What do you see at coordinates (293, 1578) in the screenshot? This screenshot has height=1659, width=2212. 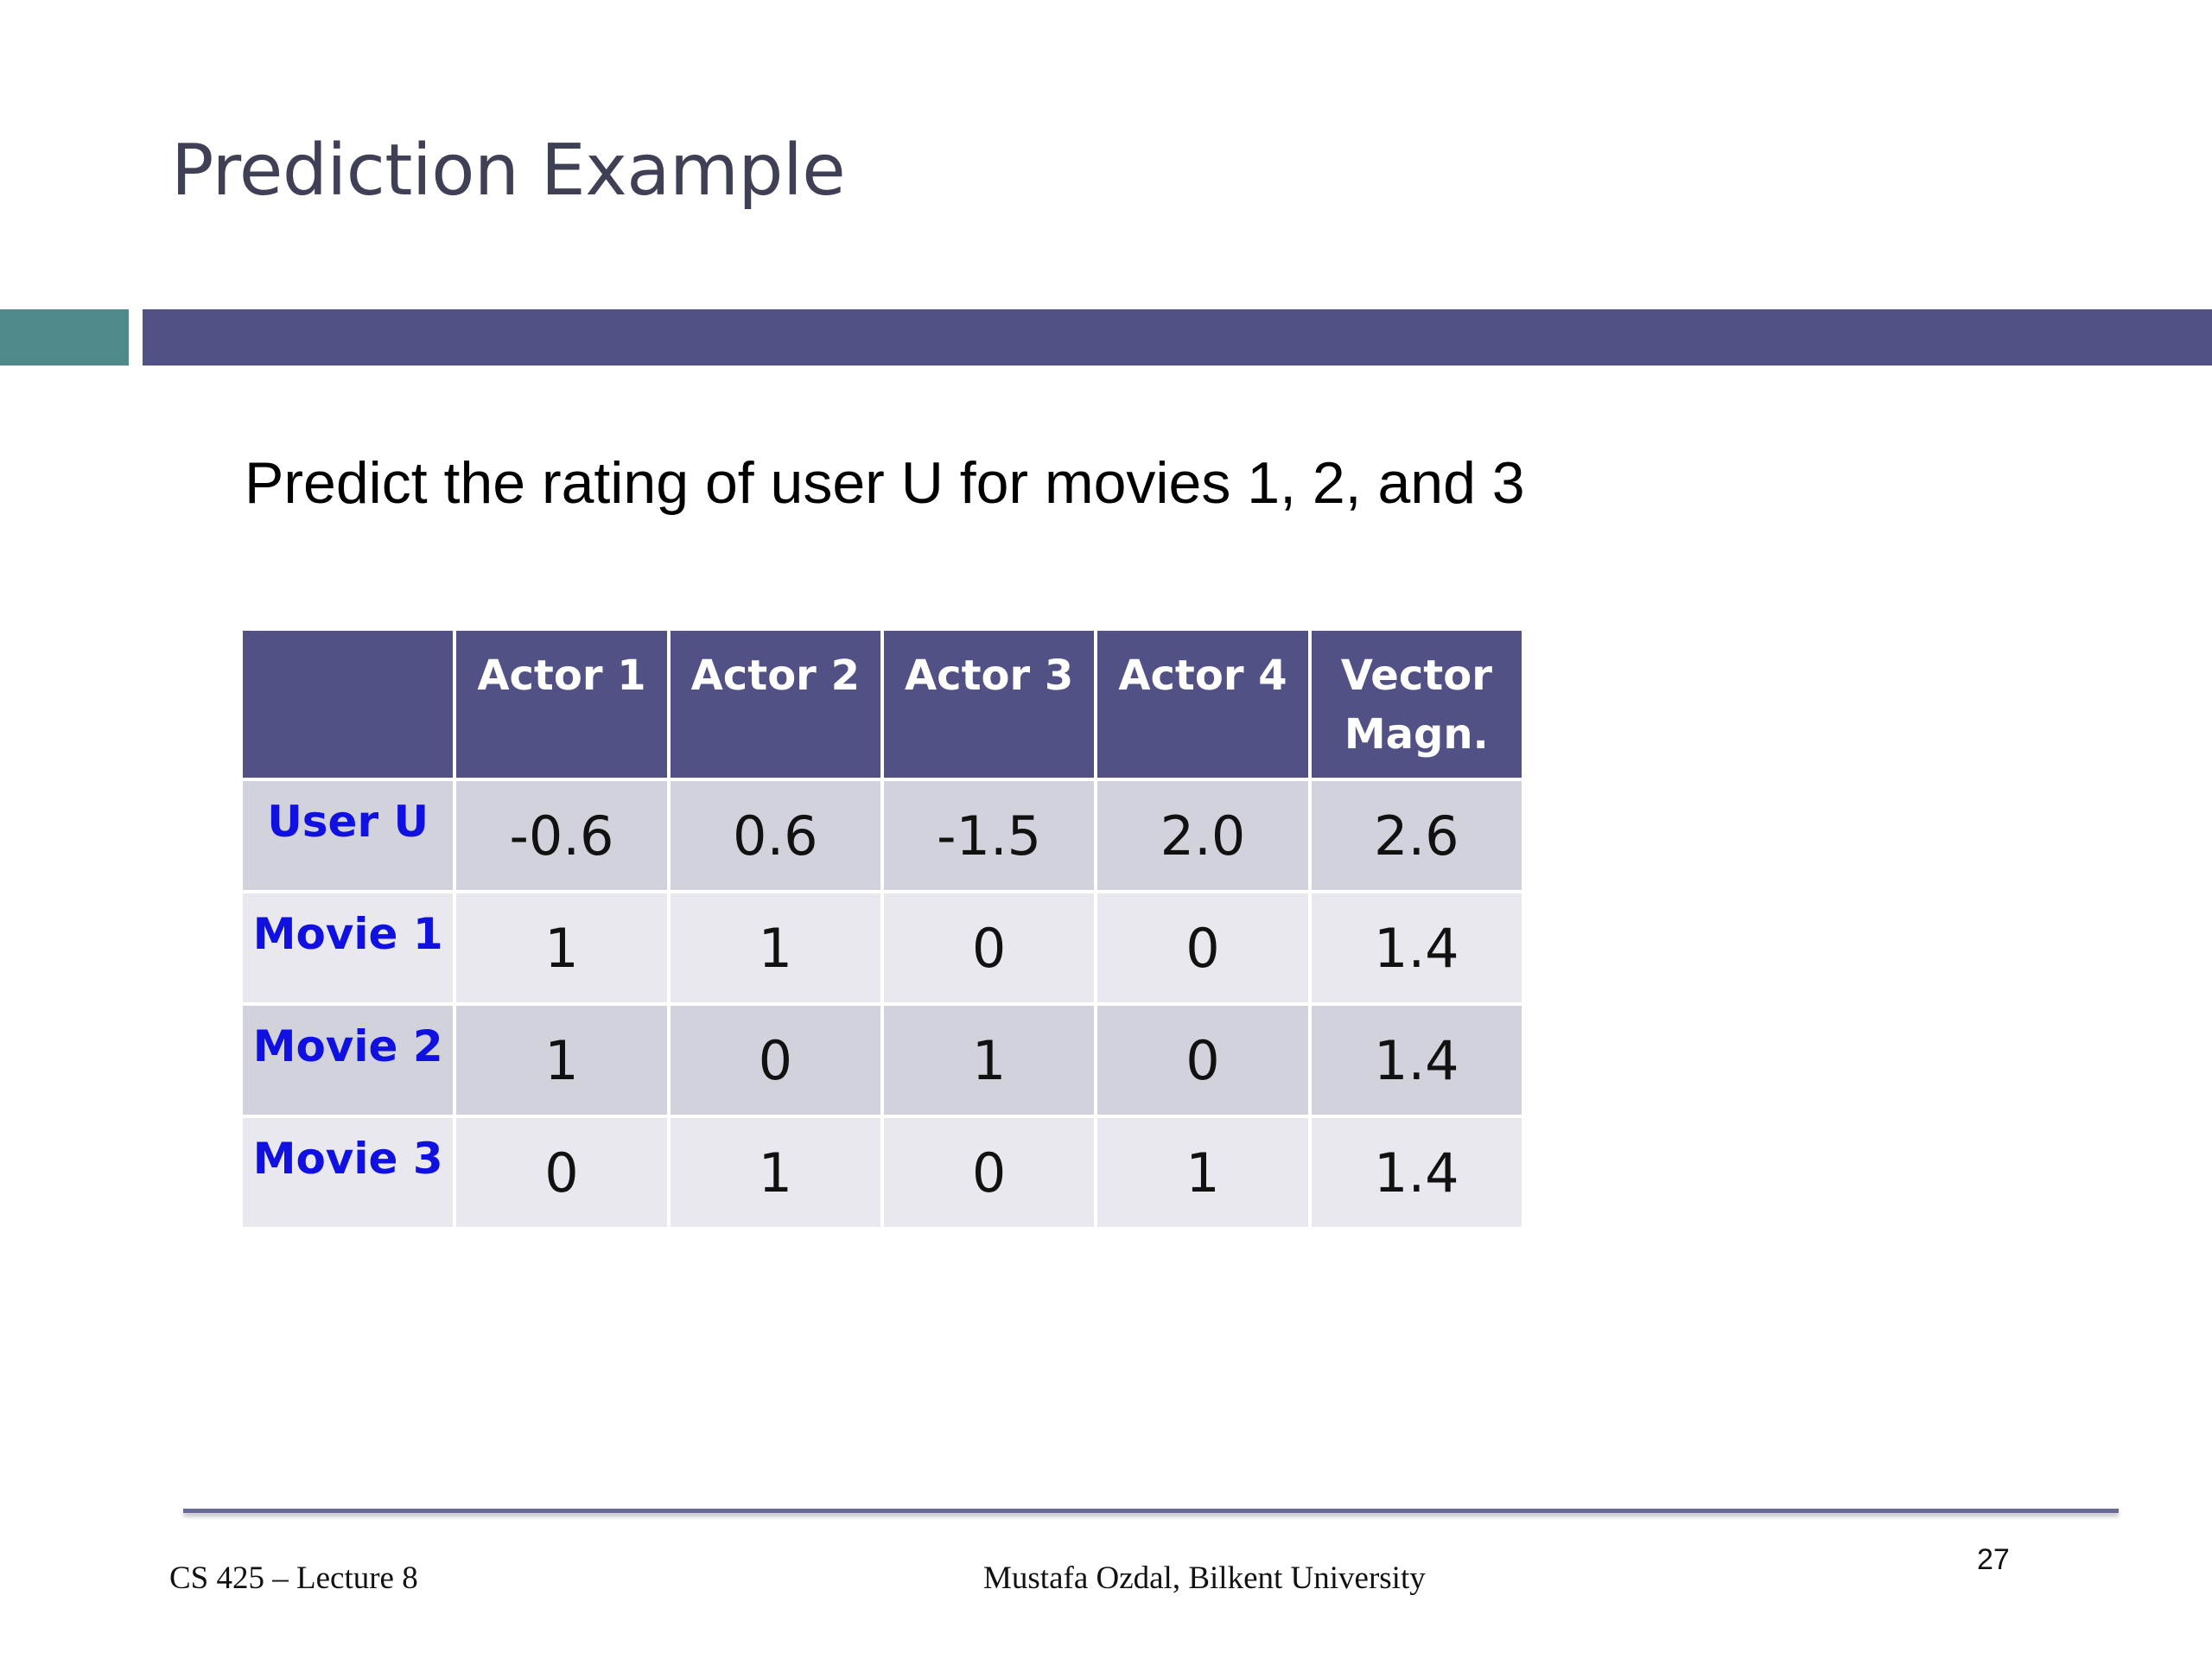 I see `footer-course: CS 425 – Lecture 8` at bounding box center [293, 1578].